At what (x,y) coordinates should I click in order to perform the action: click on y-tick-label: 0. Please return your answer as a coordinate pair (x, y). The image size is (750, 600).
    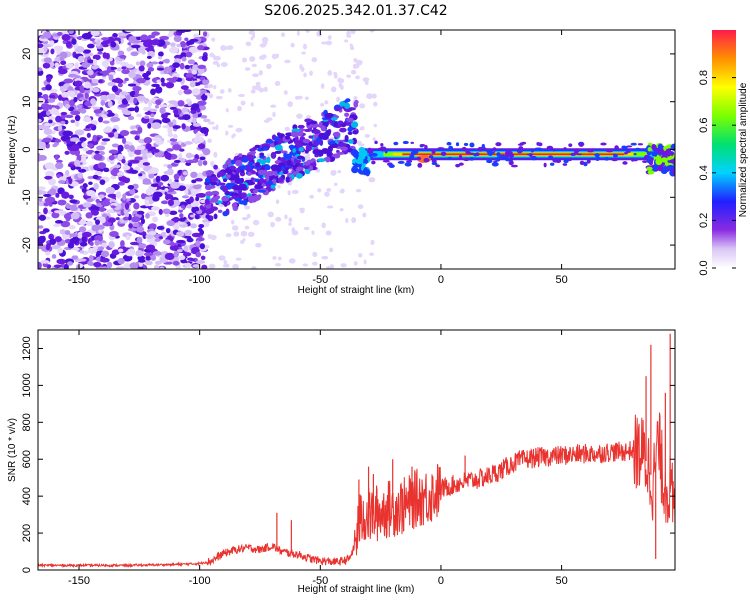
    Looking at the image, I should click on (27, 570).